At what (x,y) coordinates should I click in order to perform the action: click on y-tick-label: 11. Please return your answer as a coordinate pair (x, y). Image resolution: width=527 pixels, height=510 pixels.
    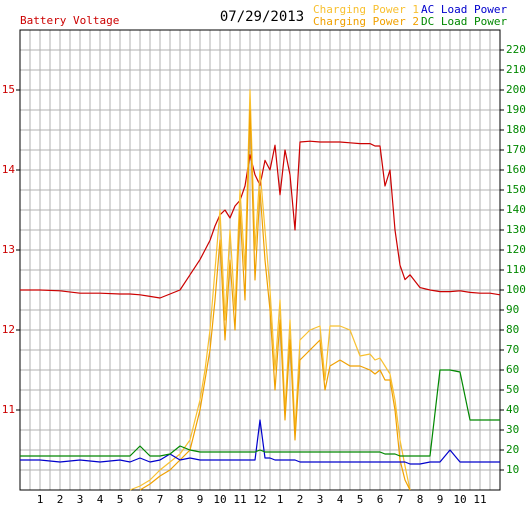
    Looking at the image, I should click on (8, 409).